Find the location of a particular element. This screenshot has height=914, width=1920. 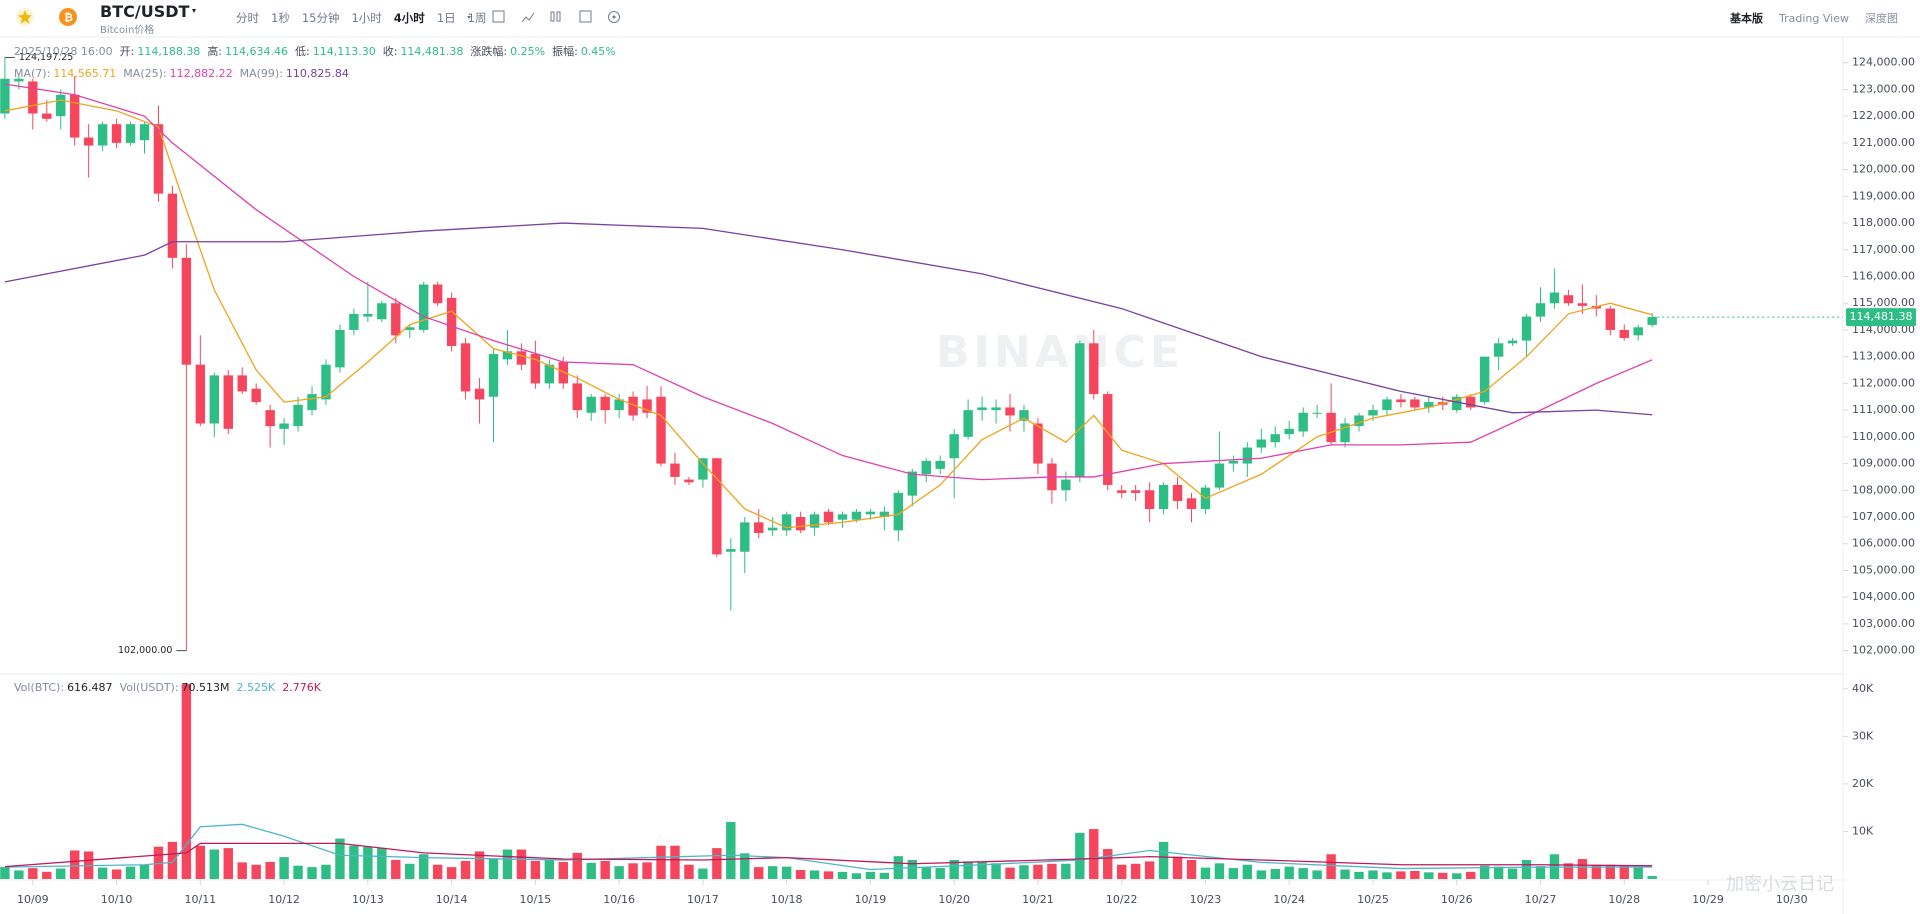

interval-button: 4小时 is located at coordinates (409, 18).